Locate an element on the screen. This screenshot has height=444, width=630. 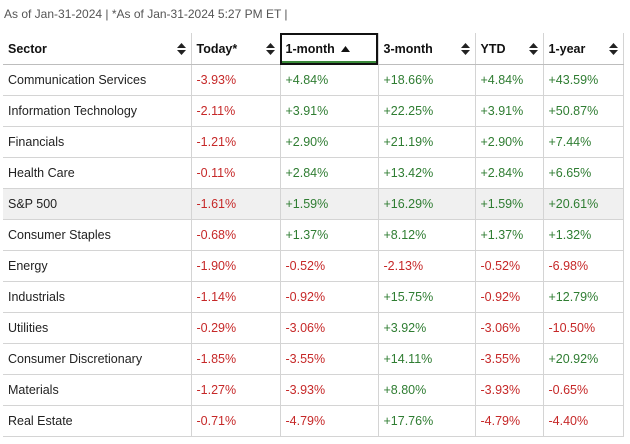
column-header-label: YTD is located at coordinates (493, 48).